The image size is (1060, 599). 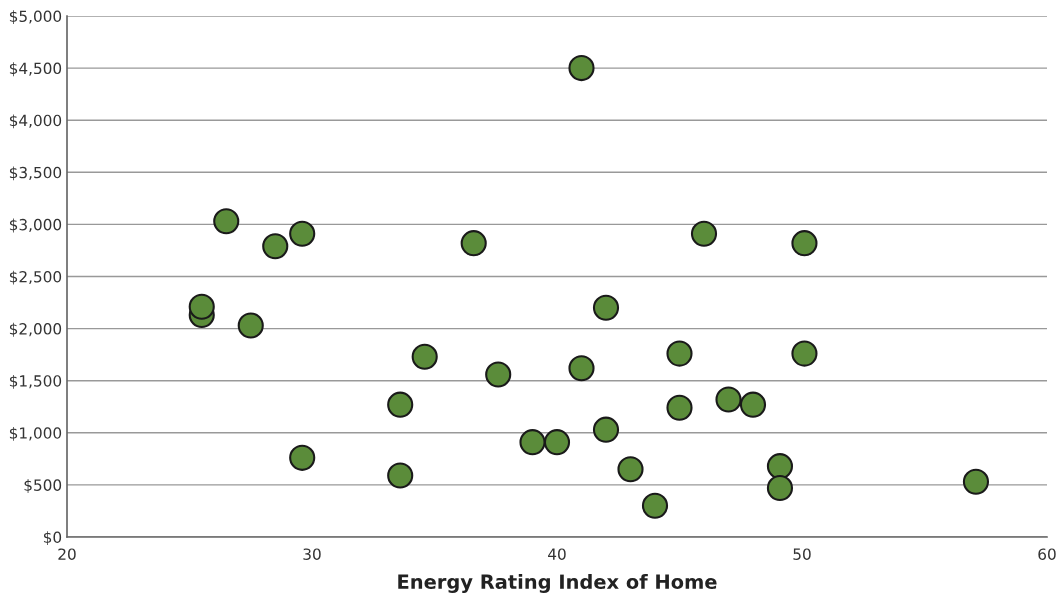 What do you see at coordinates (35, 434) in the screenshot?
I see `y-tick-label: $1,000` at bounding box center [35, 434].